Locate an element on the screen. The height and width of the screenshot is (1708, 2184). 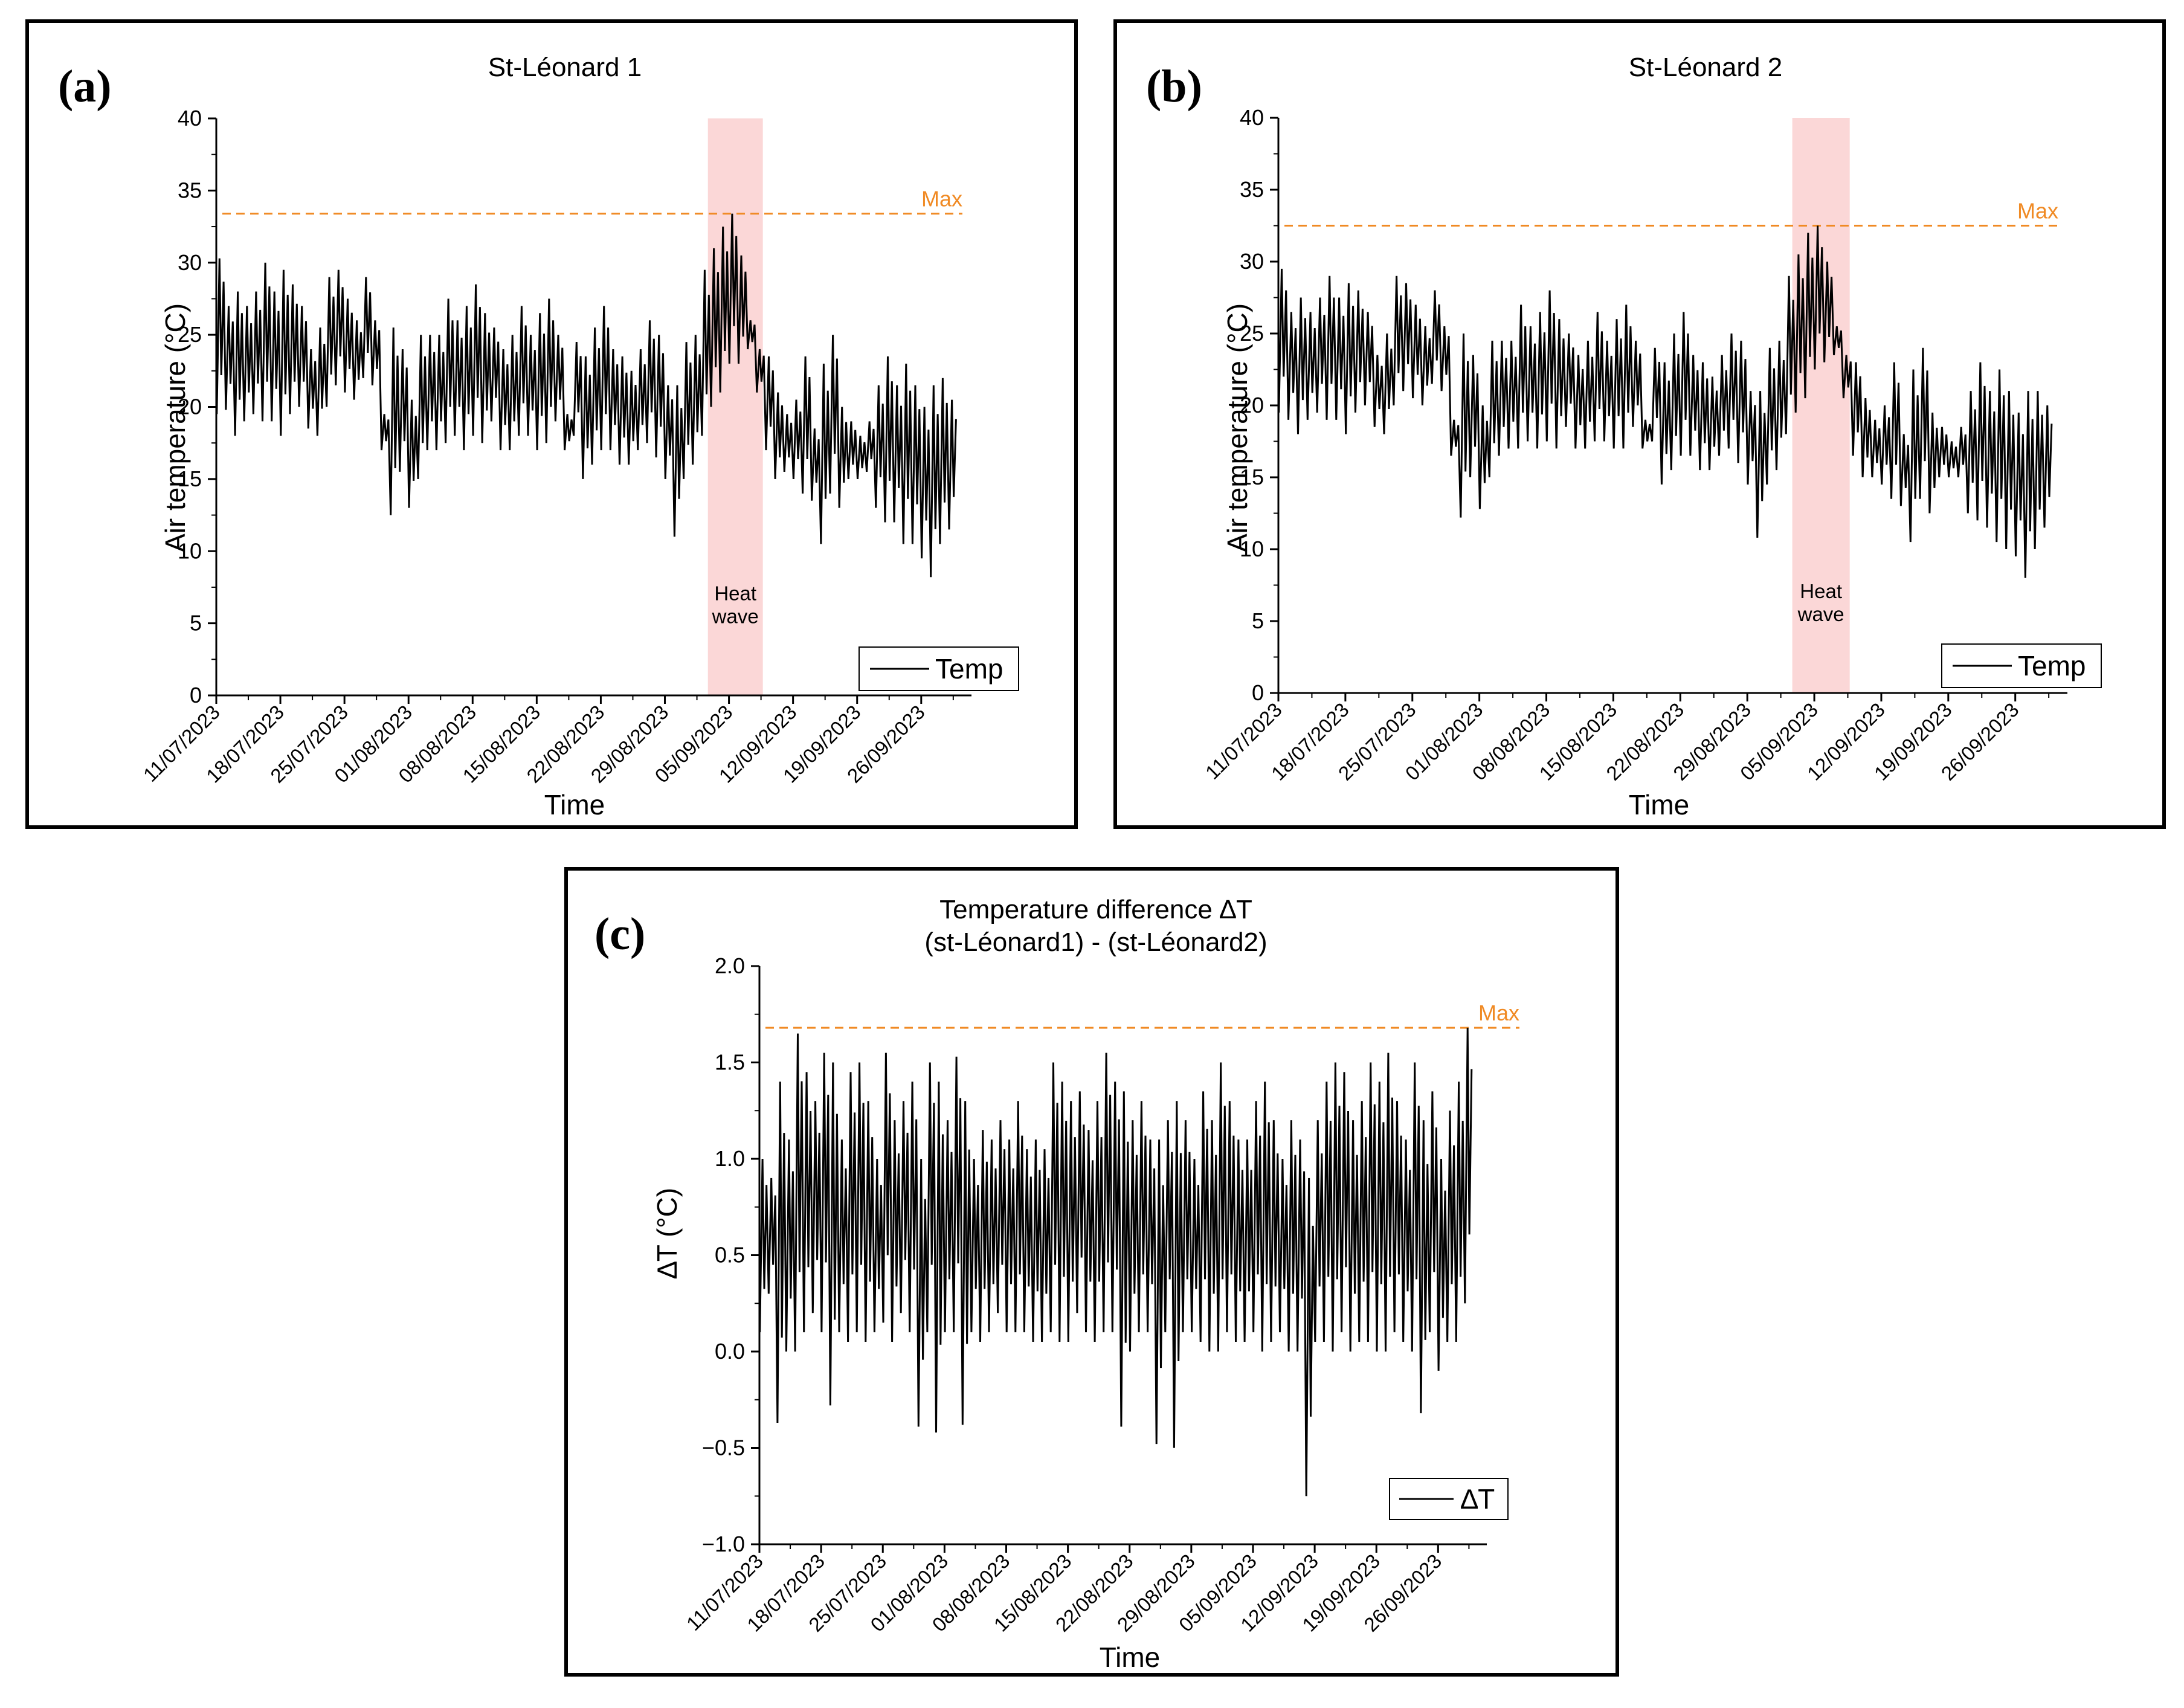
legend-text-a: Temp is located at coordinates (969, 669).